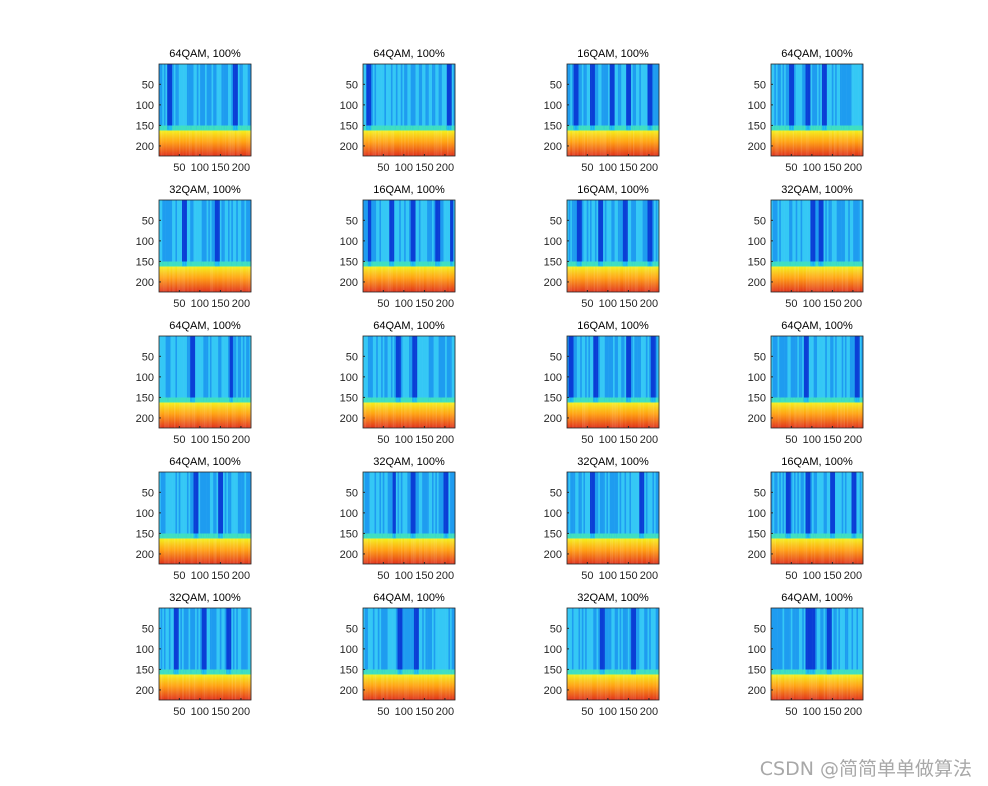 The width and height of the screenshot is (988, 786). Describe the element at coordinates (613, 54) in the screenshot. I see `subplot-title: 16QAM, 100%` at that location.